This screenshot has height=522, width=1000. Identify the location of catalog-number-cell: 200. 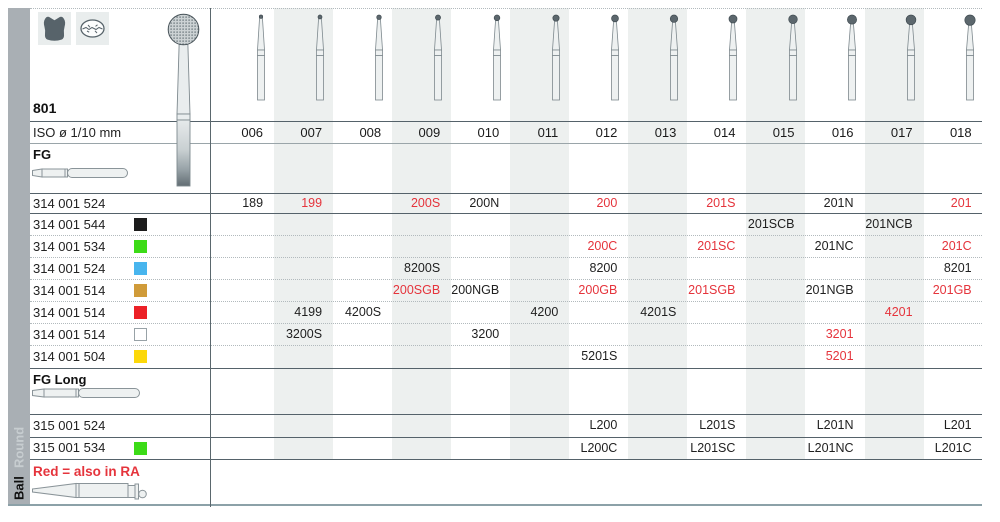
(607, 203).